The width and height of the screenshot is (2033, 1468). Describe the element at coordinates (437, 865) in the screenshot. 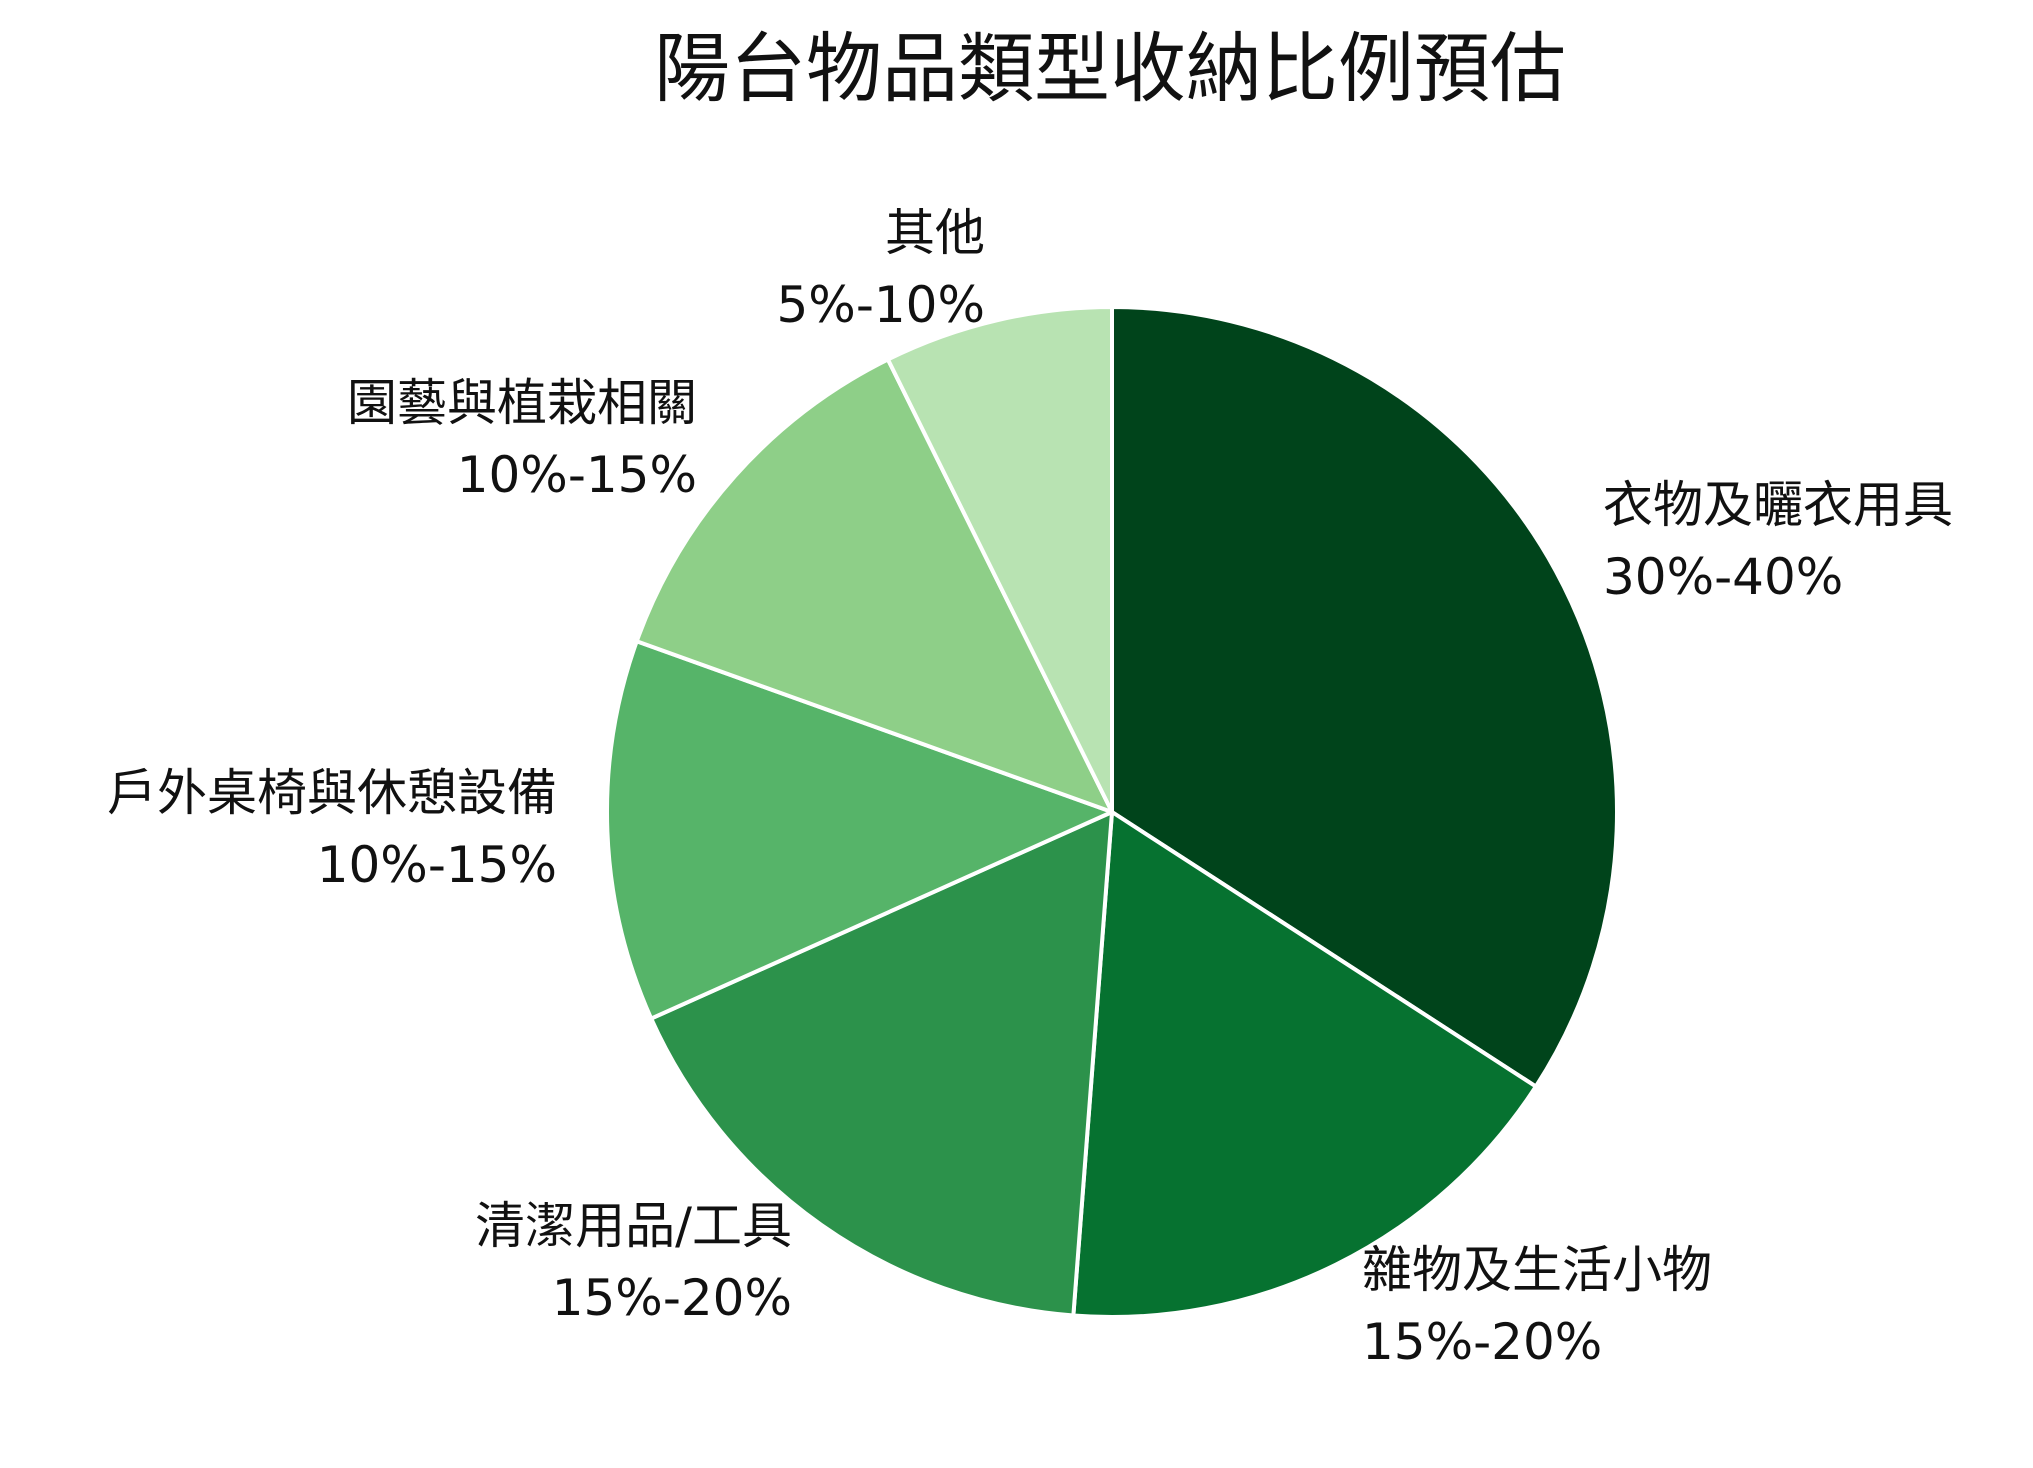

I see `slice-range-4: 10%-15%` at that location.